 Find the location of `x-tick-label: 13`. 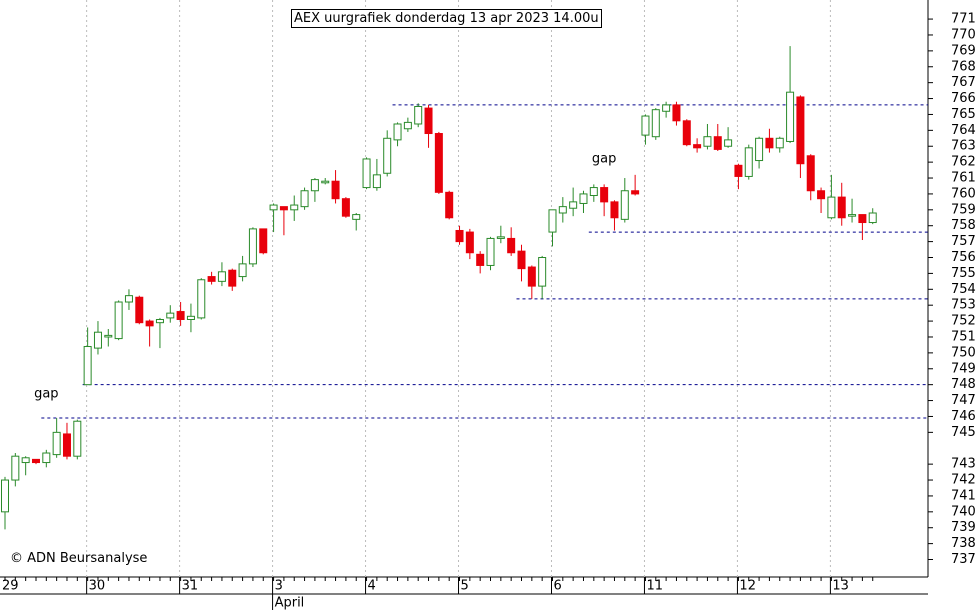

x-tick-label: 13 is located at coordinates (840, 586).